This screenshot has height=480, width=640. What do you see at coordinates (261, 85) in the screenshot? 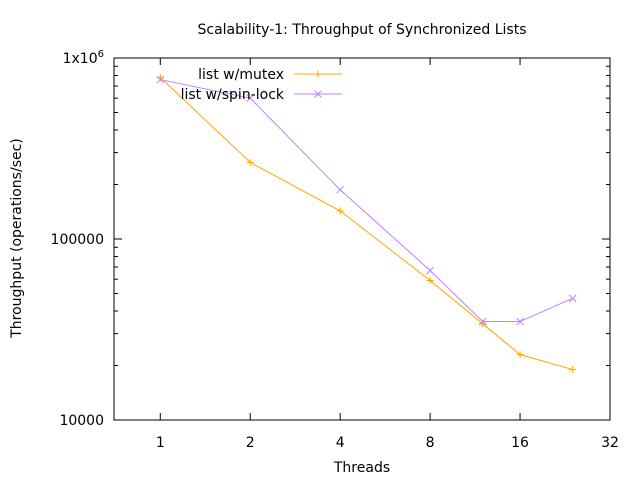
I see `legend: list w/mutex list w/spin-lock` at bounding box center [261, 85].